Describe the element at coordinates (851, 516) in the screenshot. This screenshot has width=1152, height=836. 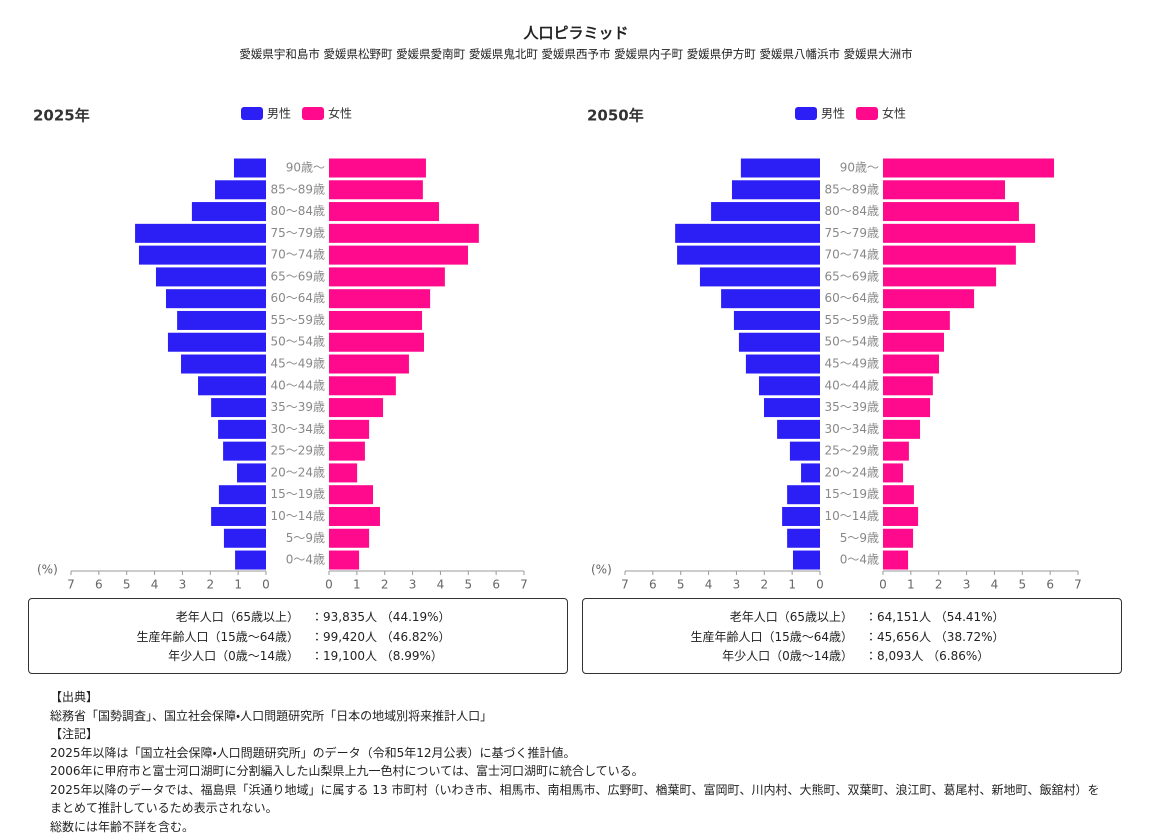
I see `category-label: 10〜14歳` at that location.